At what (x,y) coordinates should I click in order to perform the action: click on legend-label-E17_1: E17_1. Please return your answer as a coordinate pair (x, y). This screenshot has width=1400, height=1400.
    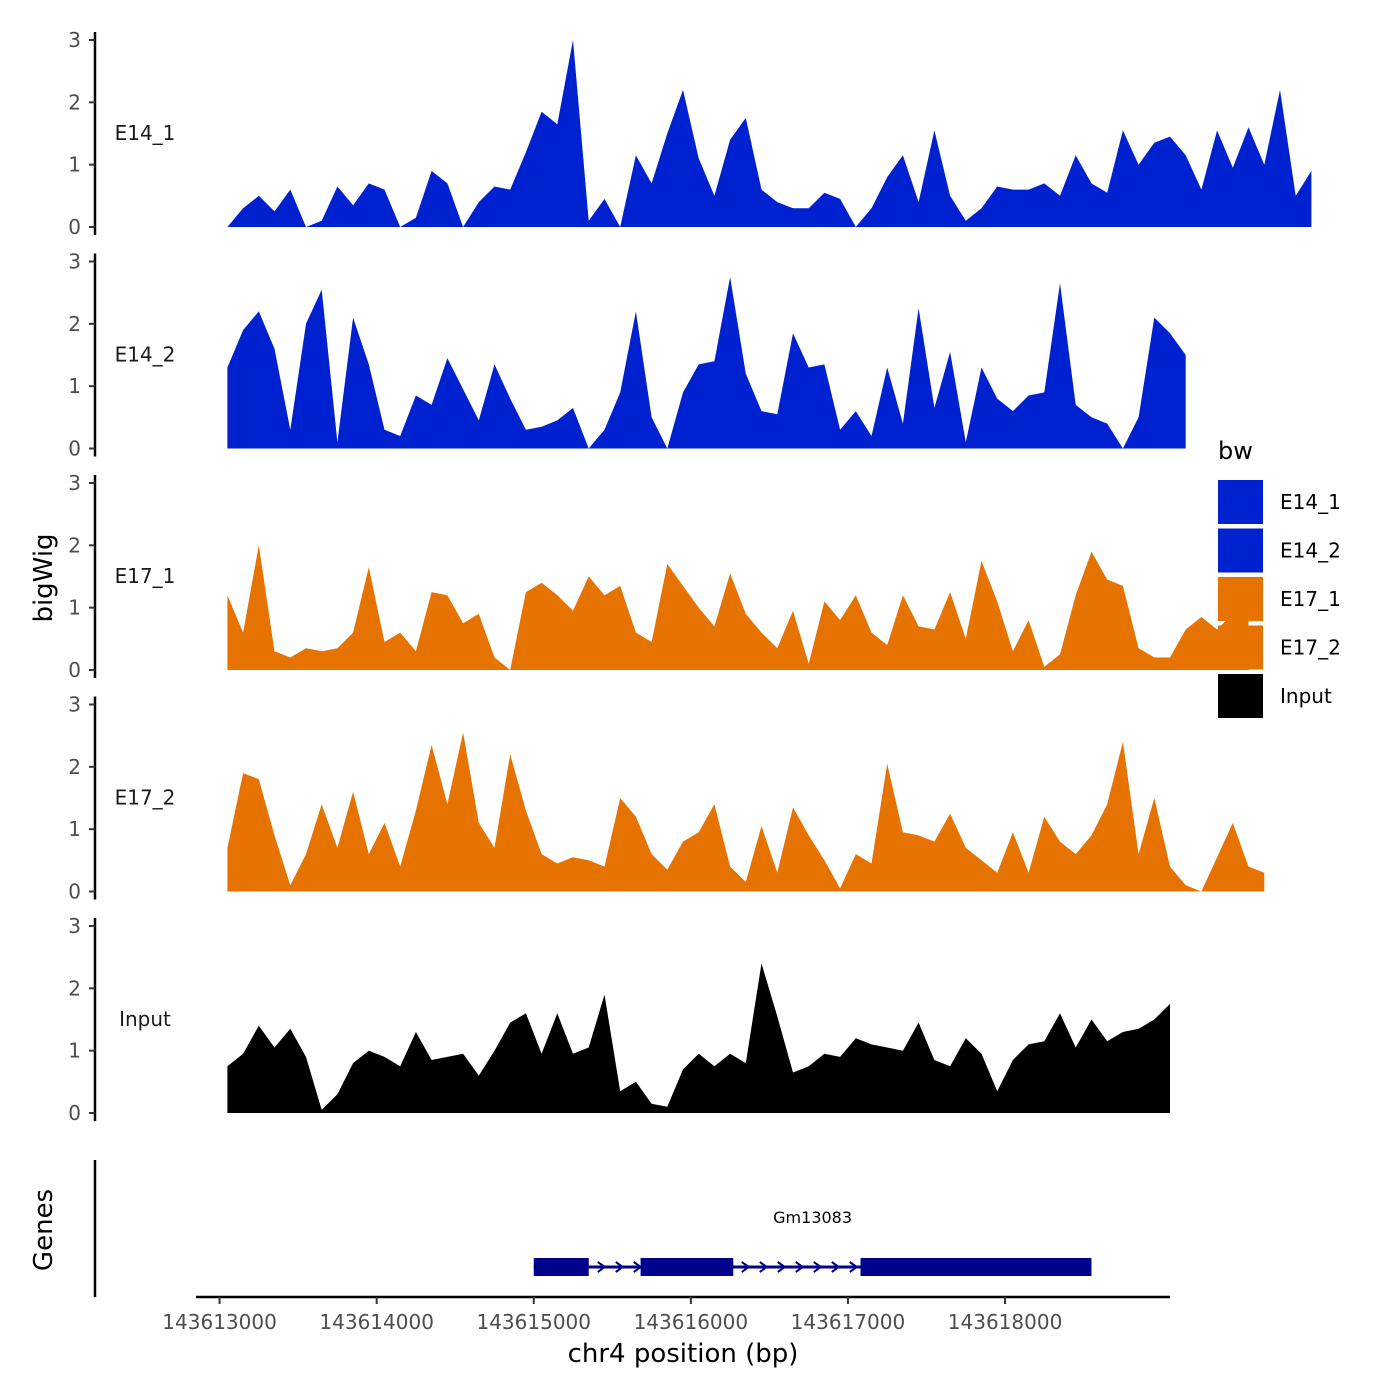
    Looking at the image, I should click on (1310, 599).